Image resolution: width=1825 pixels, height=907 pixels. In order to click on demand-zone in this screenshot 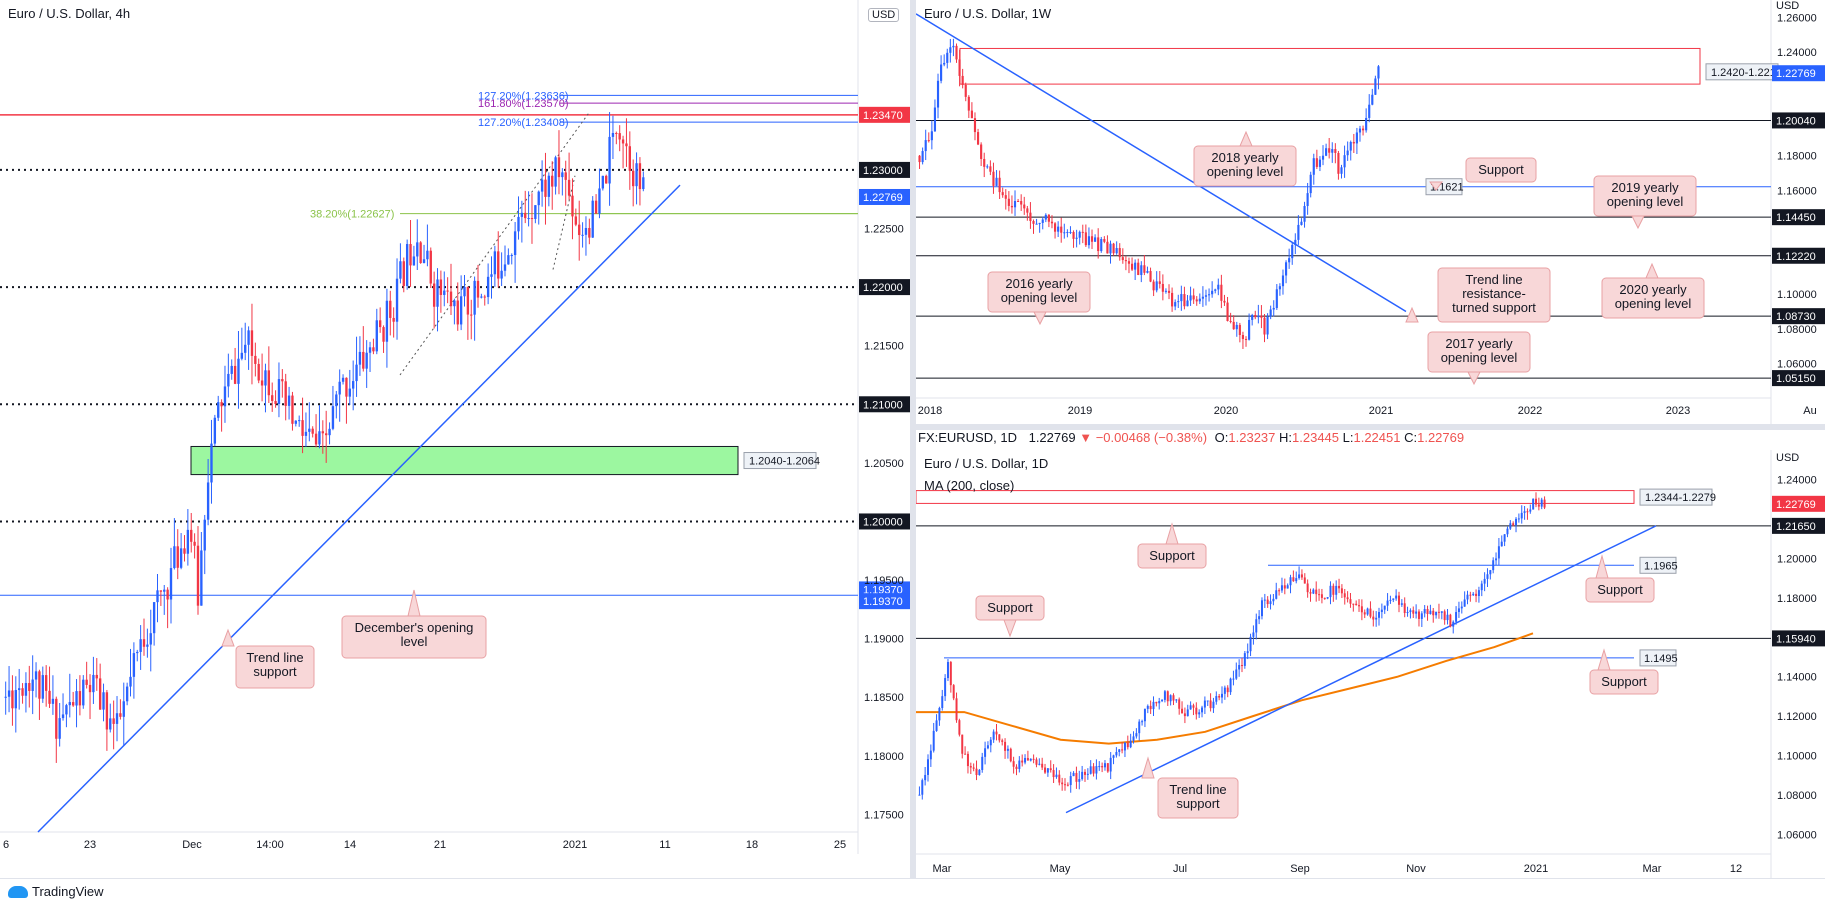, I will do `click(464, 460)`.